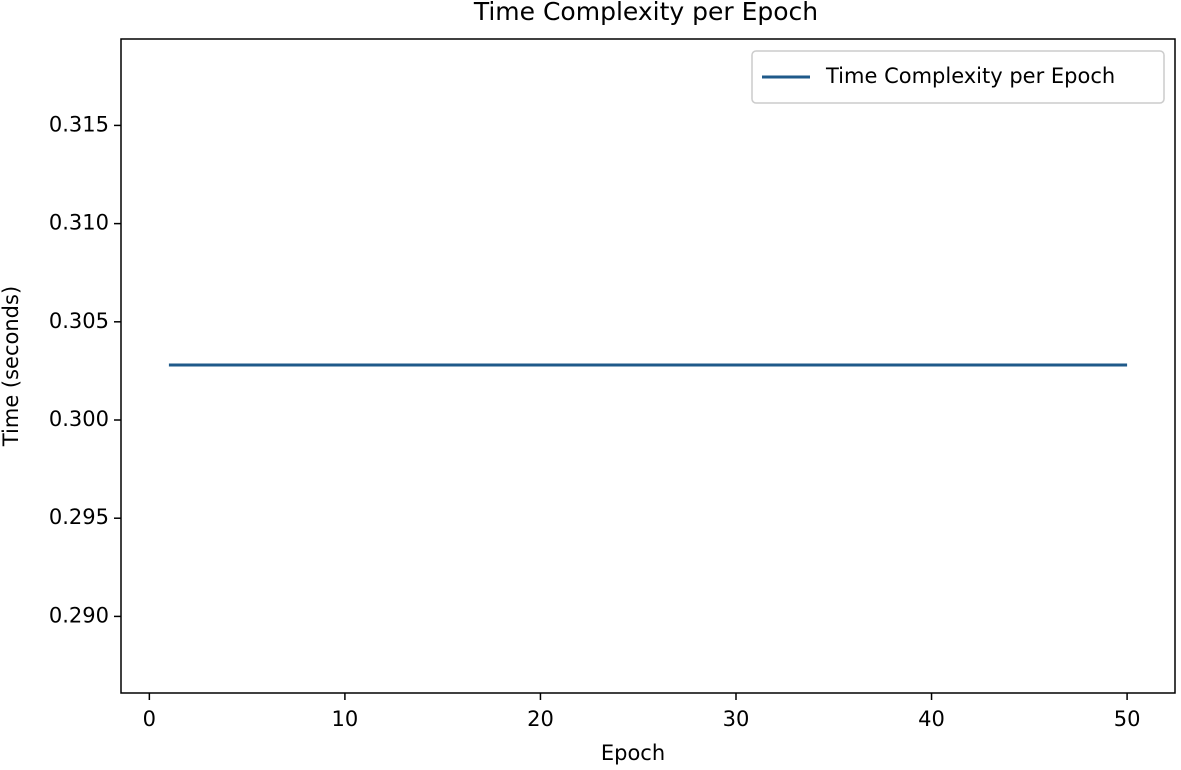 This screenshot has width=1181, height=770. What do you see at coordinates (736, 719) in the screenshot?
I see `x-tick-label: 30` at bounding box center [736, 719].